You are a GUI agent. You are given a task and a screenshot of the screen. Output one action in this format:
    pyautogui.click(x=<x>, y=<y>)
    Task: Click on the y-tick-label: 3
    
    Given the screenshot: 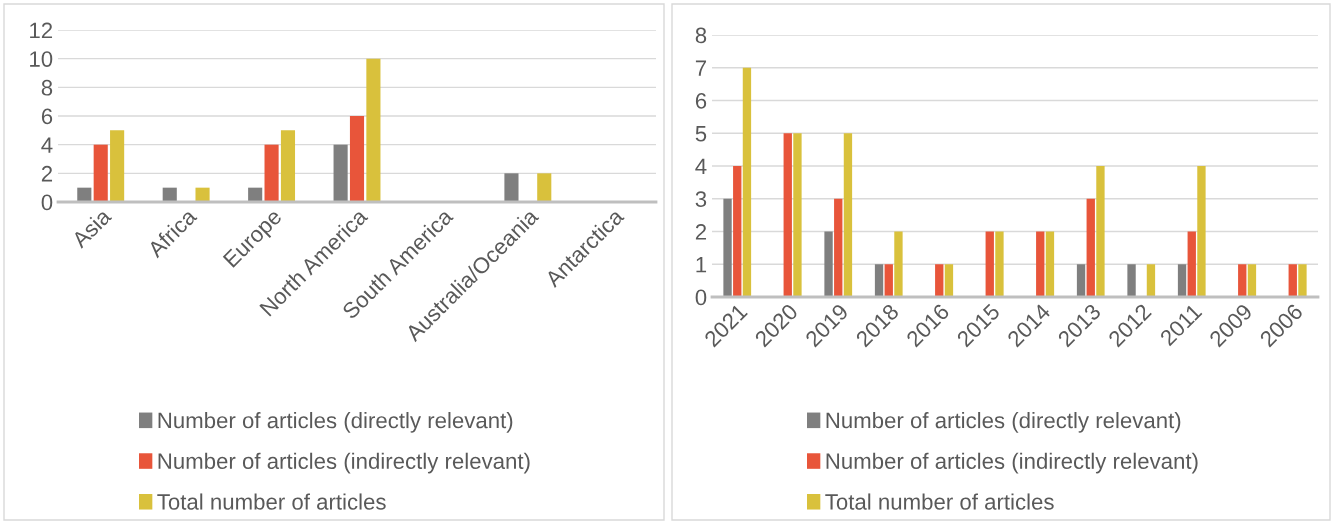 What is the action you would take?
    pyautogui.click(x=701, y=199)
    